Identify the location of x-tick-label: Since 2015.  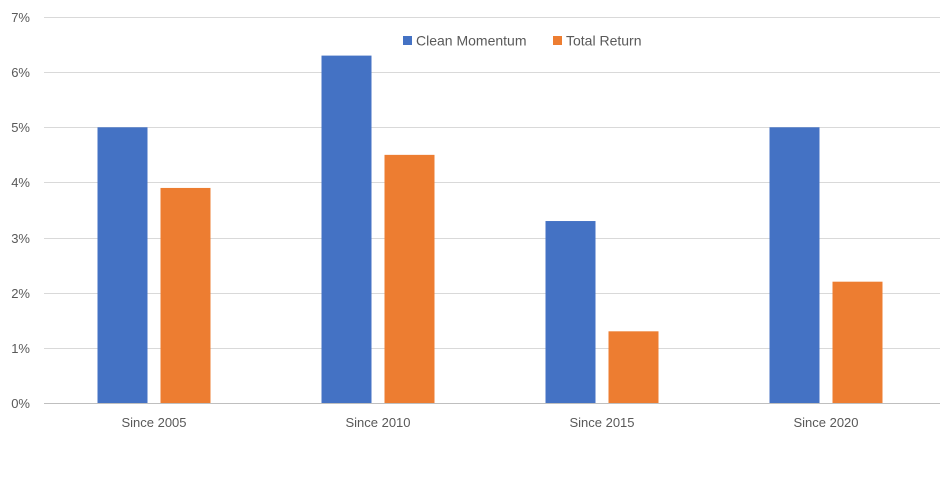
(601, 422).